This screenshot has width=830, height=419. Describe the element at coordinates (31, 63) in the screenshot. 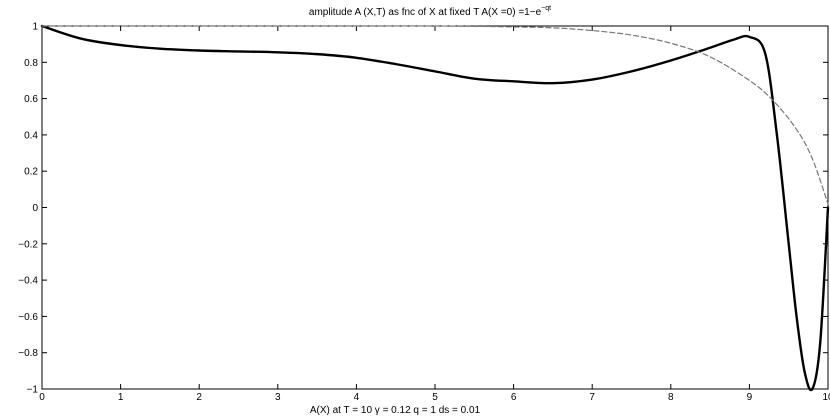

I see `y-tick-label: 0.8` at that location.